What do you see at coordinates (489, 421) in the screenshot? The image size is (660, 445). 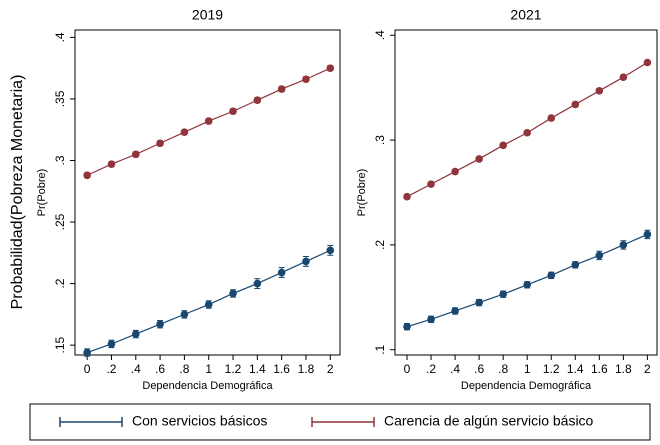 I see `legend-label: Carencia de algún servicio básico` at bounding box center [489, 421].